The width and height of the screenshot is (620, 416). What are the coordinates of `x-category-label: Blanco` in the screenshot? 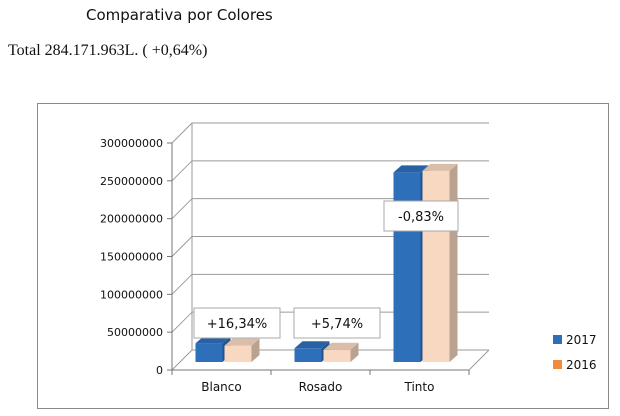 It's located at (221, 387).